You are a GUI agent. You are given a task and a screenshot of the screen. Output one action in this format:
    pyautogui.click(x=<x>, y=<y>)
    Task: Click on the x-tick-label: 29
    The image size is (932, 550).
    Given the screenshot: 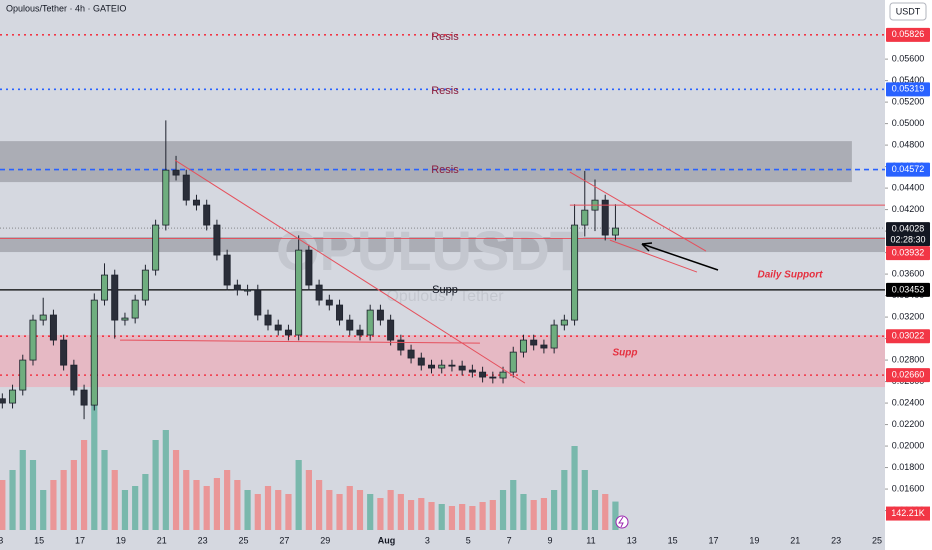 What is the action you would take?
    pyautogui.click(x=325, y=540)
    